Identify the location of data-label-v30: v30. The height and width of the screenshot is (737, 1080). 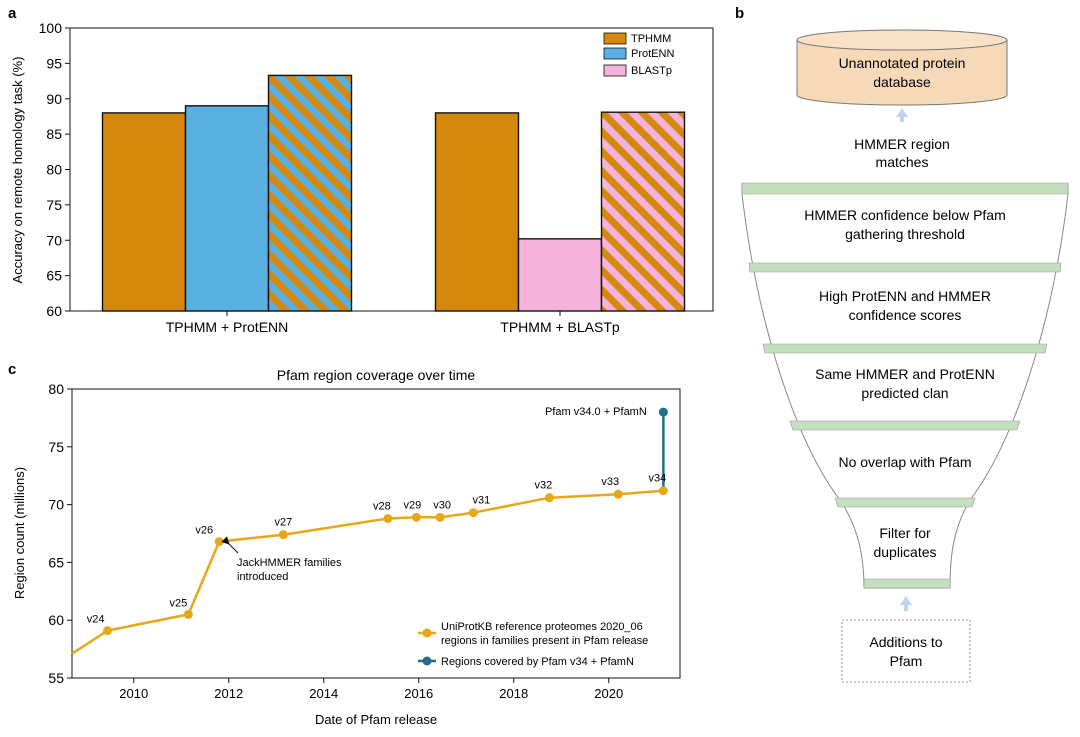
(442, 505).